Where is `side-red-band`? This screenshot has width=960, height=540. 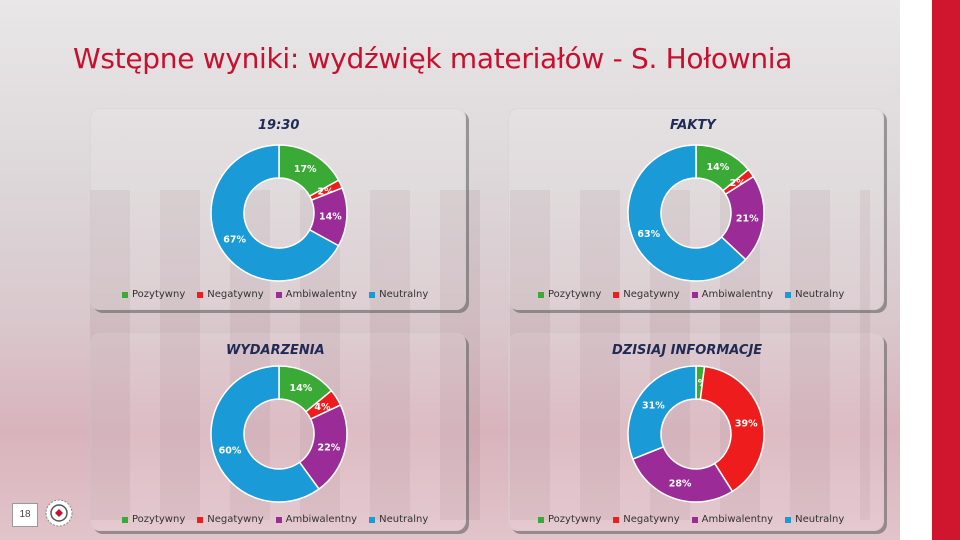
side-red-band is located at coordinates (946, 270).